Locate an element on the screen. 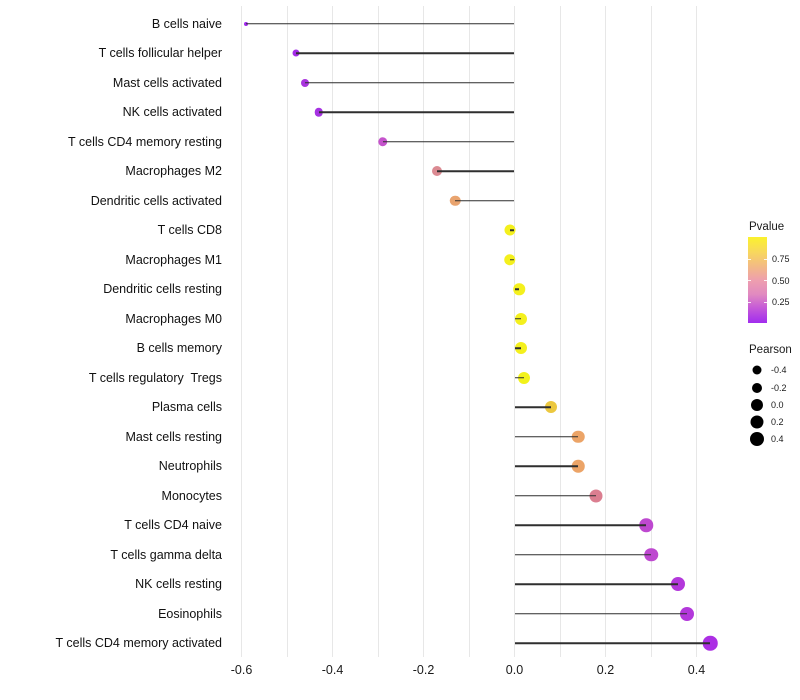  row-label: T cells CD8 is located at coordinates (189, 230).